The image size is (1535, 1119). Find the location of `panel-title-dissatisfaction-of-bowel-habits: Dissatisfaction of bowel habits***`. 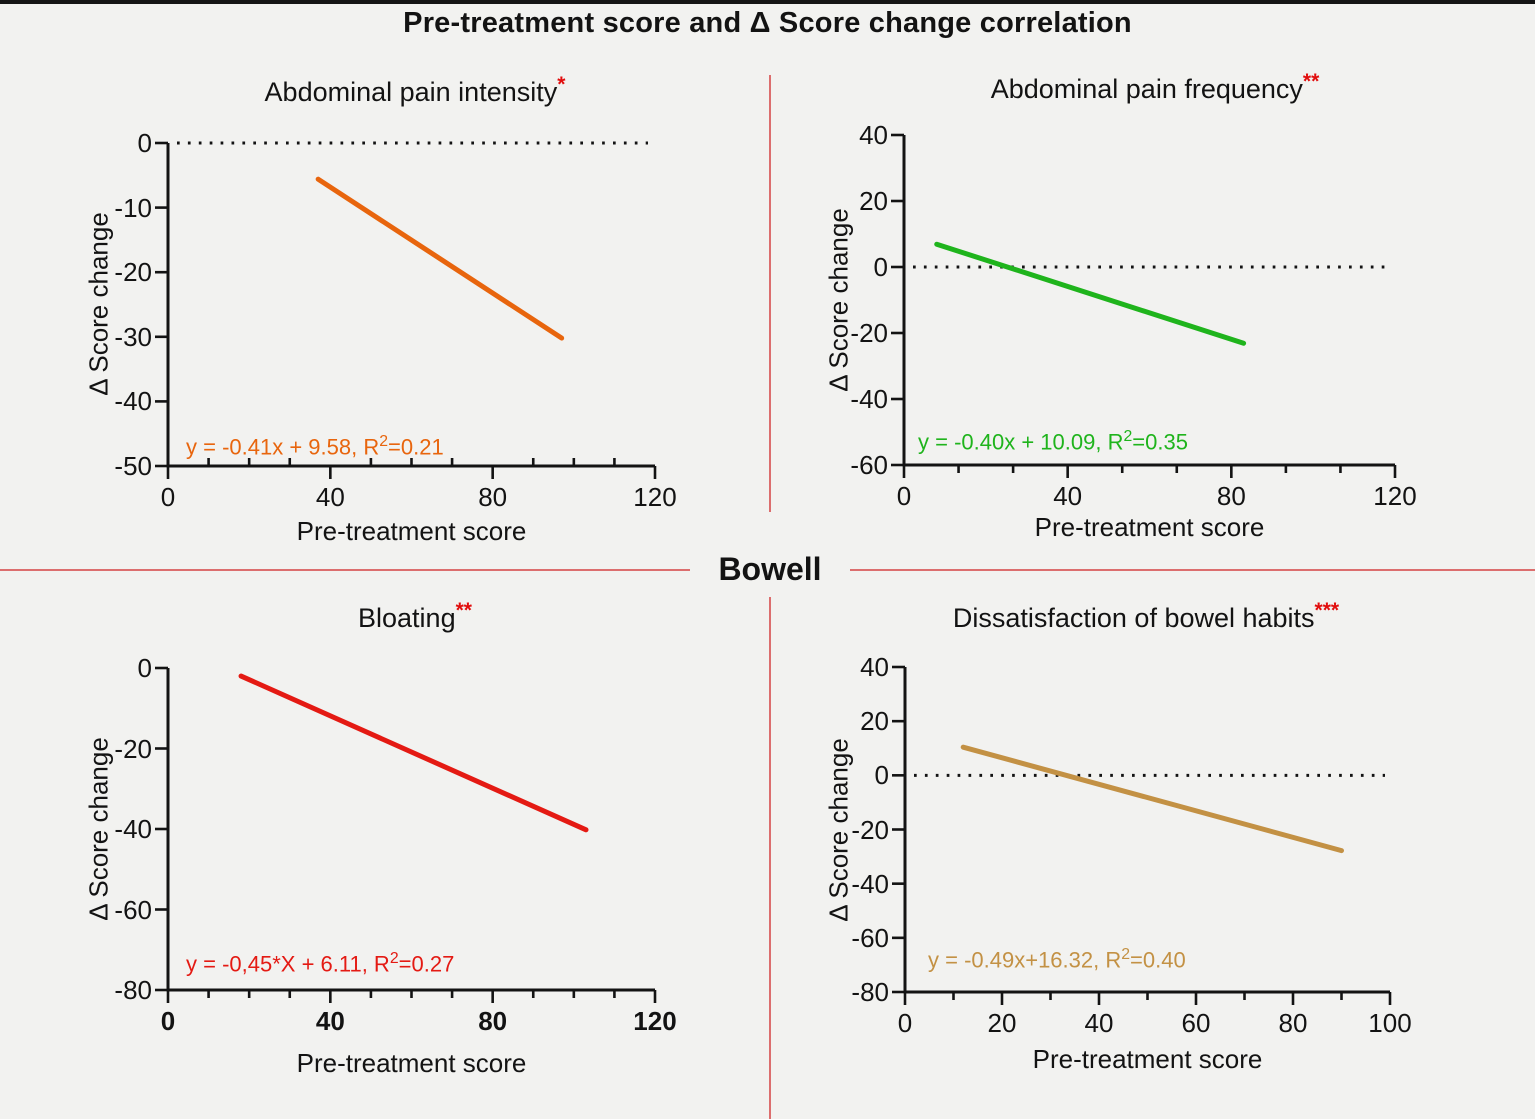

panel-title-dissatisfaction-of-bowel-habits: Dissatisfaction of bowel habits*** is located at coordinates (1146, 616).